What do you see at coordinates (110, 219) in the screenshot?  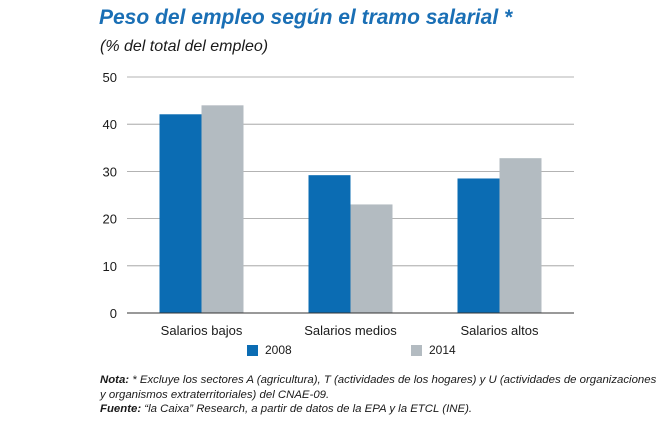 I see `y-tick-label: 20` at bounding box center [110, 219].